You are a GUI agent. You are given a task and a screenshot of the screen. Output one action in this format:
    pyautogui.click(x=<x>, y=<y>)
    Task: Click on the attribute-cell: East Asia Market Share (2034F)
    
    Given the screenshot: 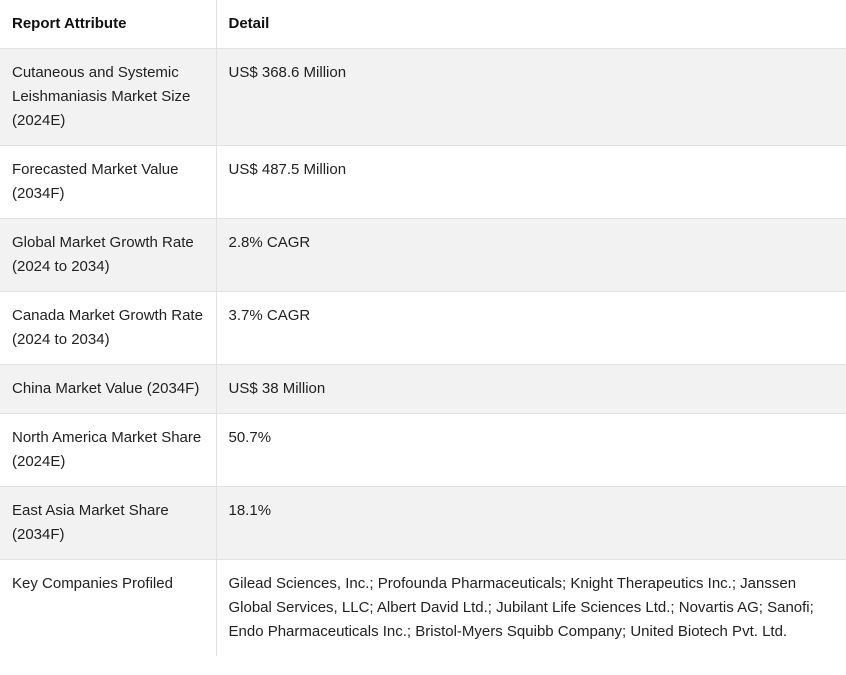 What is the action you would take?
    pyautogui.click(x=108, y=523)
    